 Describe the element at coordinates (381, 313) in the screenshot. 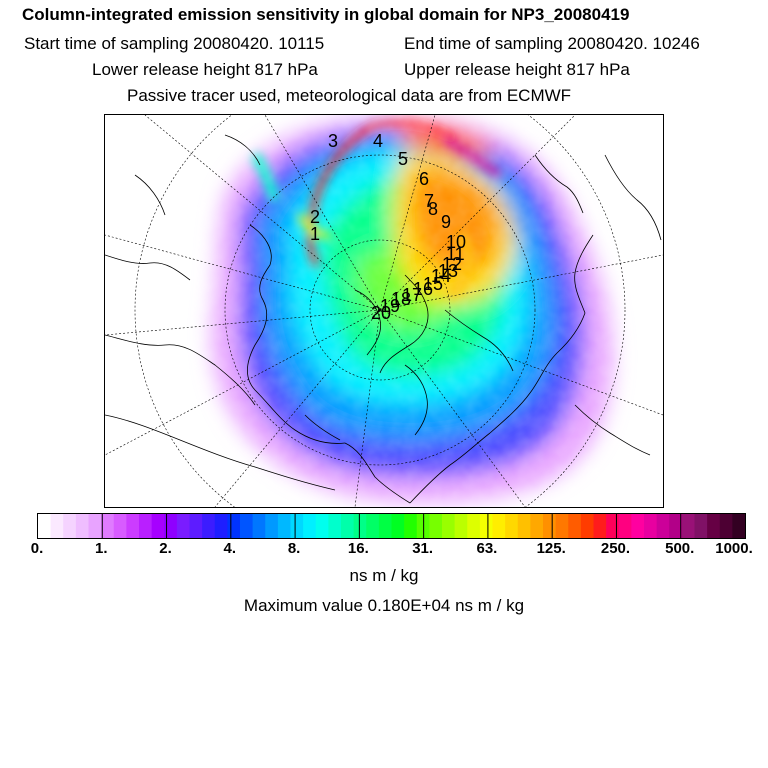

I see `trajectory-label: 20` at that location.